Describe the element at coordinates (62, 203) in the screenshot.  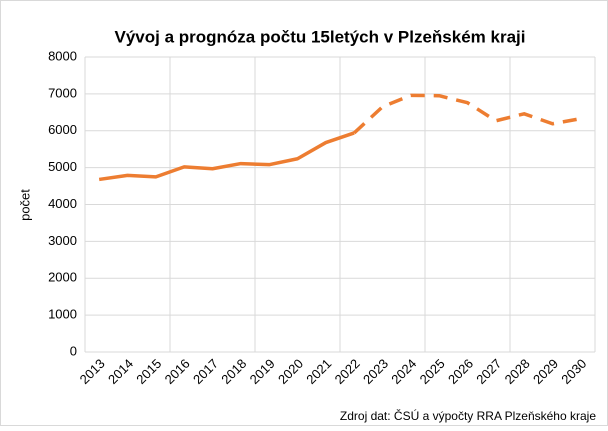
I see `y-tick-label: 4000` at that location.